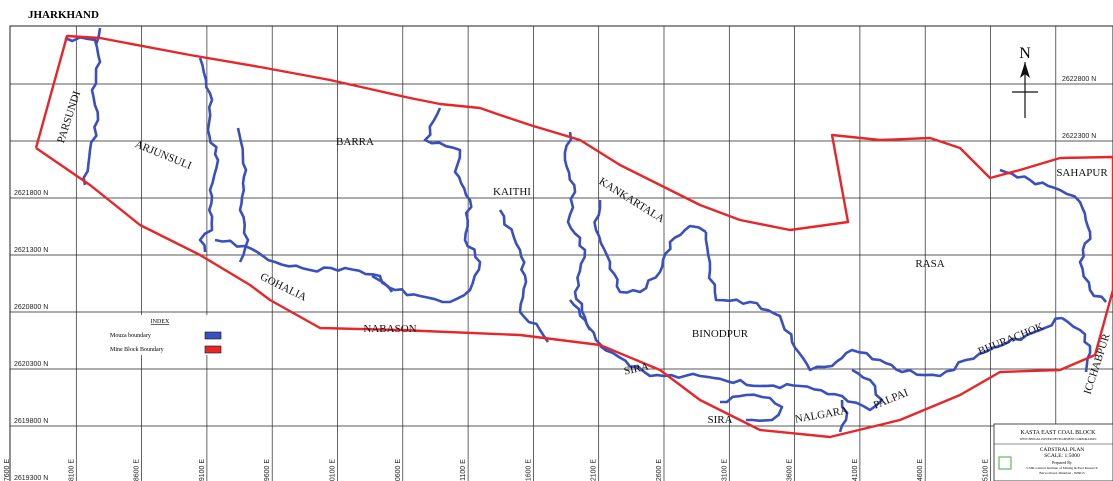  I want to click on title-block-bg, so click(1053, 452).